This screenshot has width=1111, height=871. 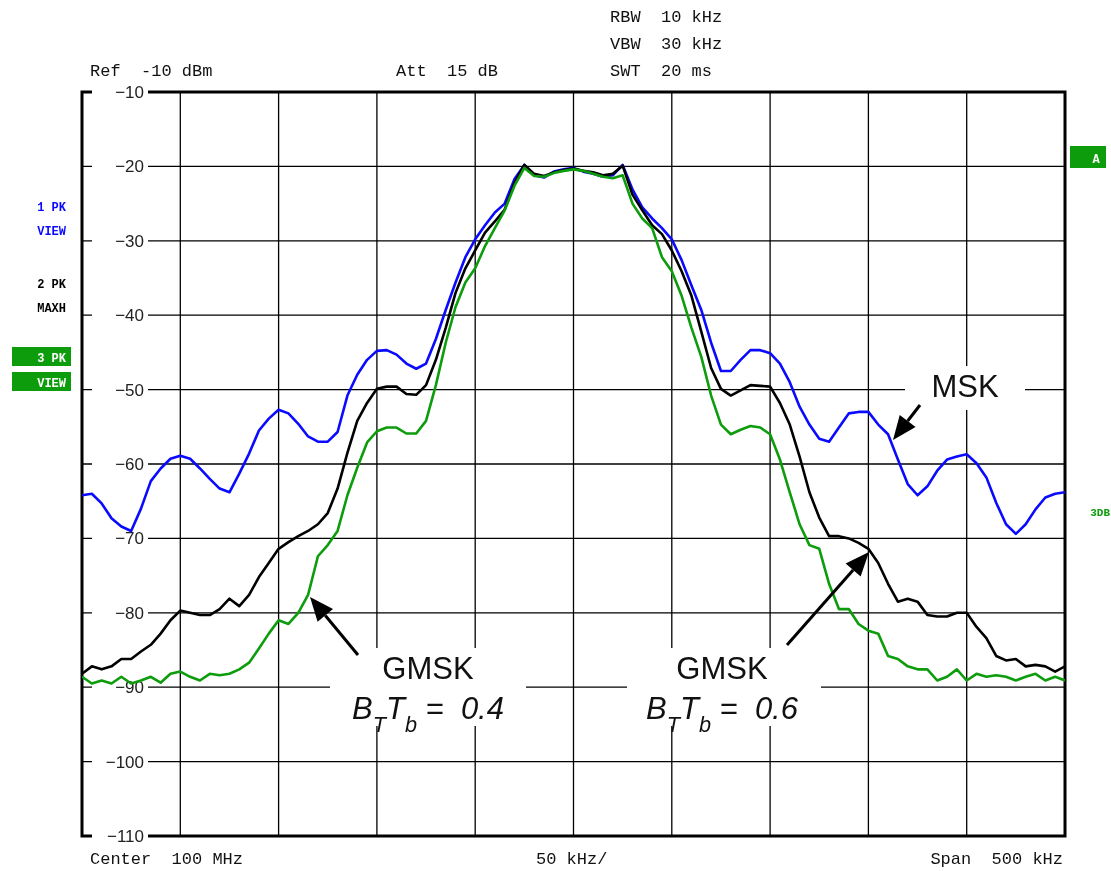 What do you see at coordinates (52, 208) in the screenshot?
I see `text: 1 PK` at bounding box center [52, 208].